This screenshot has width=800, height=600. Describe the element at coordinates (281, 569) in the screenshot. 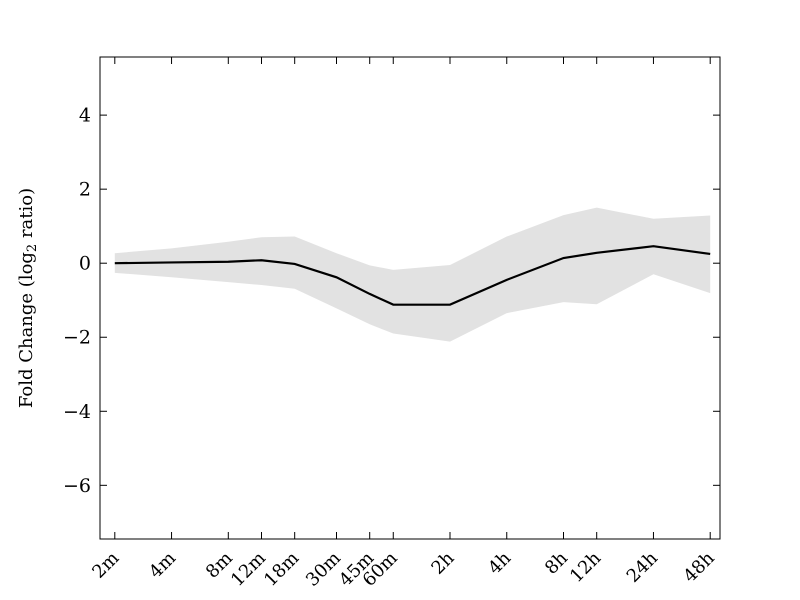

I see `x-tick-label: 18m` at that location.